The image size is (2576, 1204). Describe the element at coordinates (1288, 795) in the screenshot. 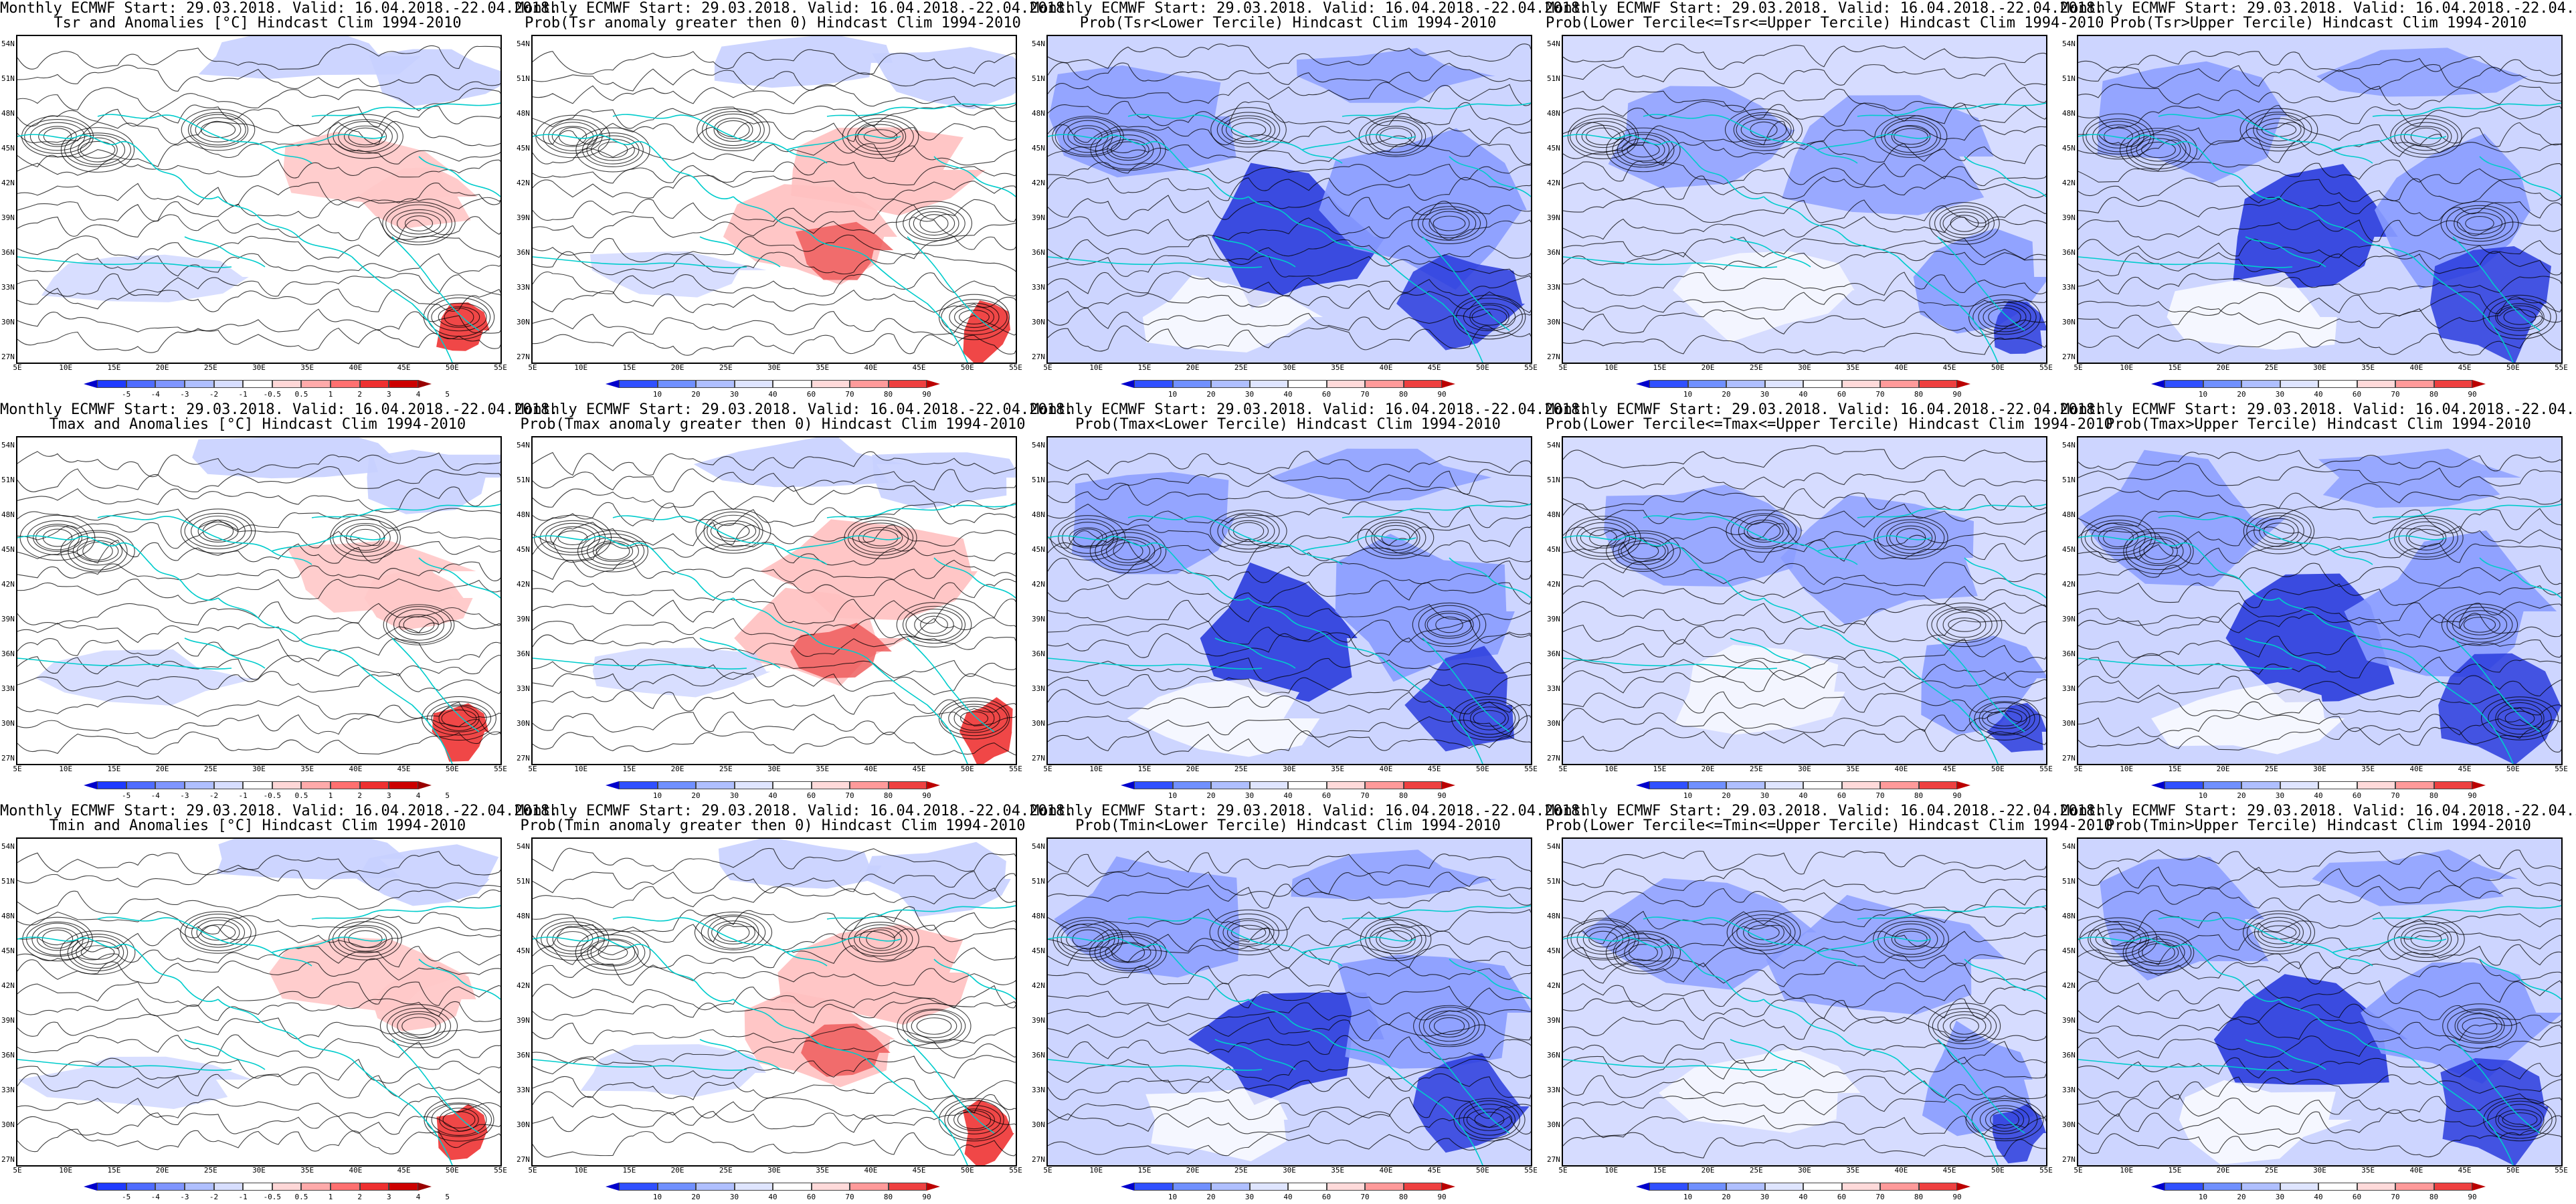

I see `colorbar-tick-label: 40` at that location.